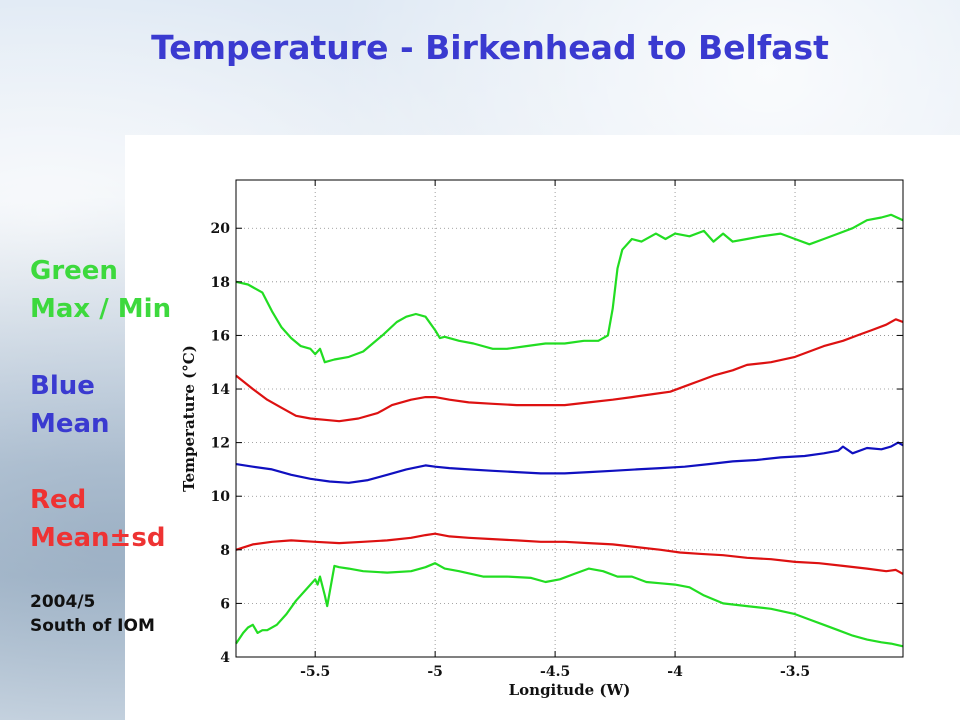  What do you see at coordinates (555, 672) in the screenshot?
I see `x-tick-label: -4.5` at bounding box center [555, 672].